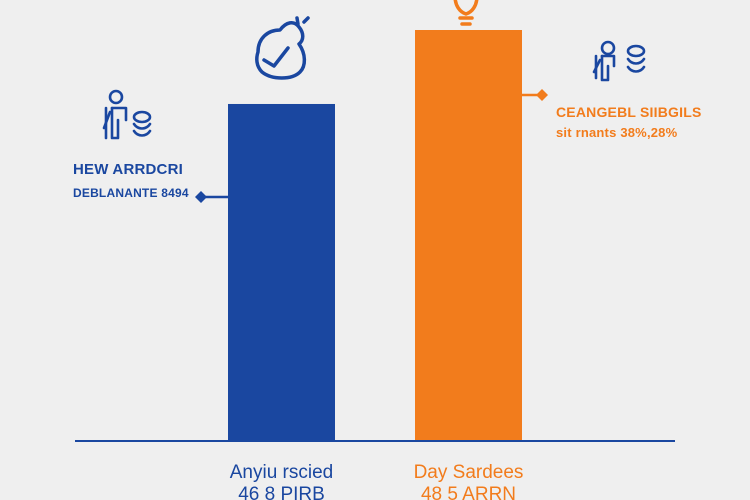 The image size is (750, 500). Describe the element at coordinates (131, 193) in the screenshot. I see `left-callout-subtitle: DEBLANANTE 8494` at that location.